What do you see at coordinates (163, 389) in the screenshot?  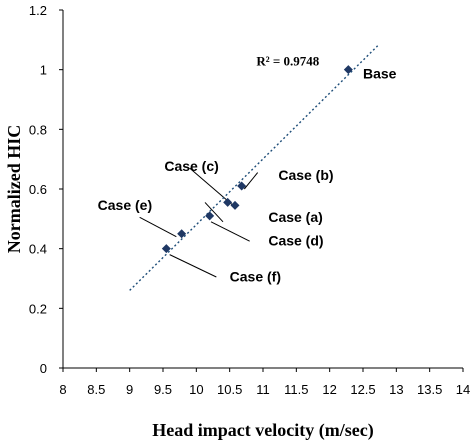 I see `x-tick-label: 9.5` at bounding box center [163, 389].